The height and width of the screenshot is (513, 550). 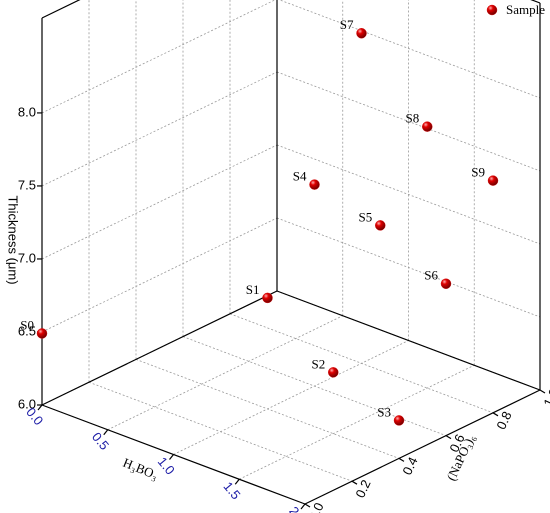 I want to click on x-tick-label: 0.5, so click(x=100, y=440).